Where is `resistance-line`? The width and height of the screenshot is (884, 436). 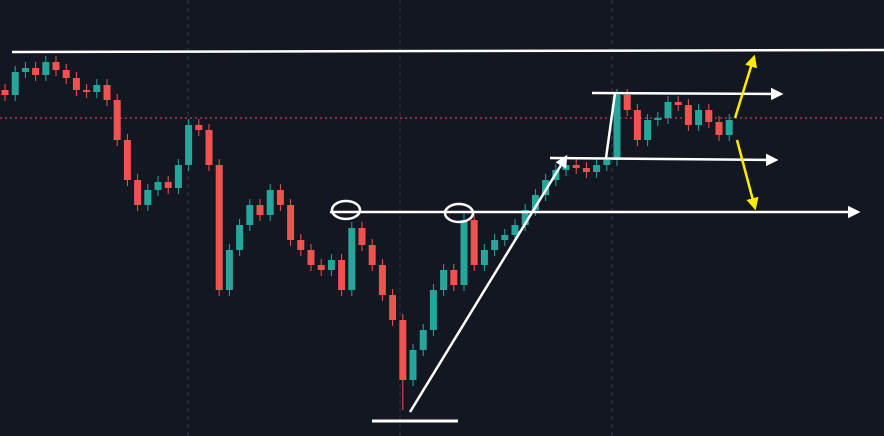
resistance-line is located at coordinates (447, 51).